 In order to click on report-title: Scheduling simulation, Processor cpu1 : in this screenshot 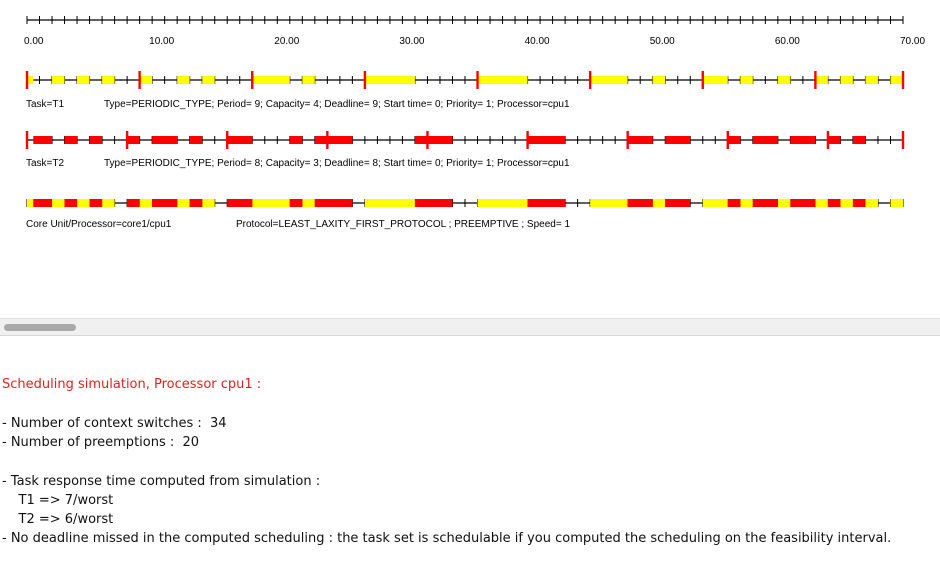, I will do `click(132, 384)`.